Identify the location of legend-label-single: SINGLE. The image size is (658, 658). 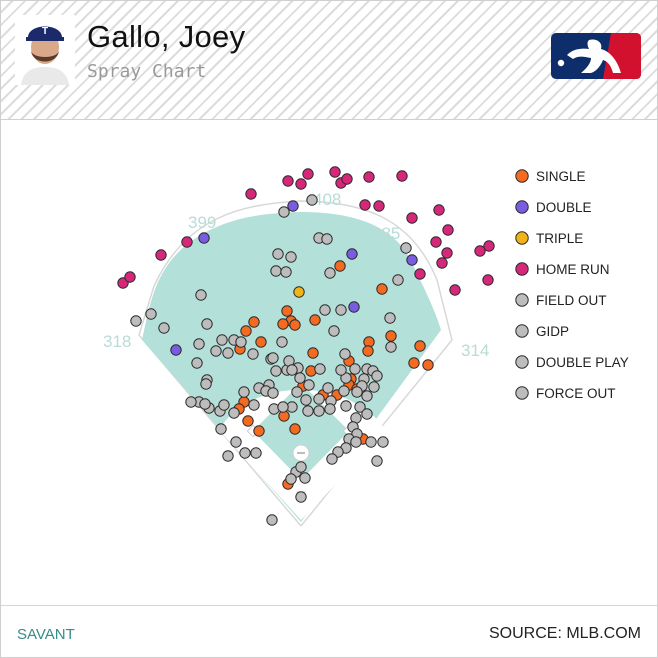
(561, 176).